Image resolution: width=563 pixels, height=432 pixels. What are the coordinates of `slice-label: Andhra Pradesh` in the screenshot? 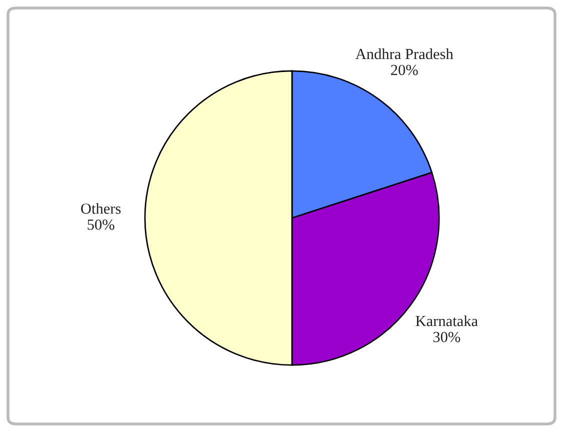 It's located at (405, 54).